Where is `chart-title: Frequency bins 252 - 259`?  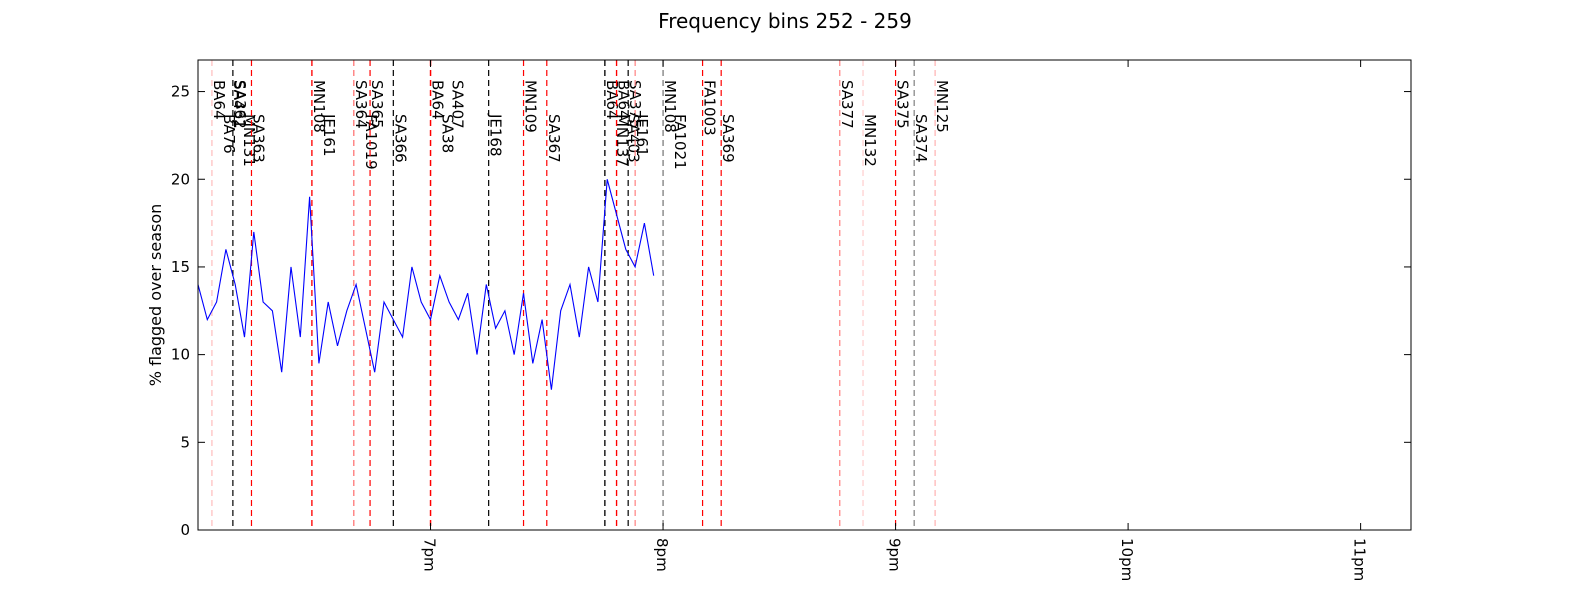
chart-title: Frequency bins 252 - 259 is located at coordinates (785, 21).